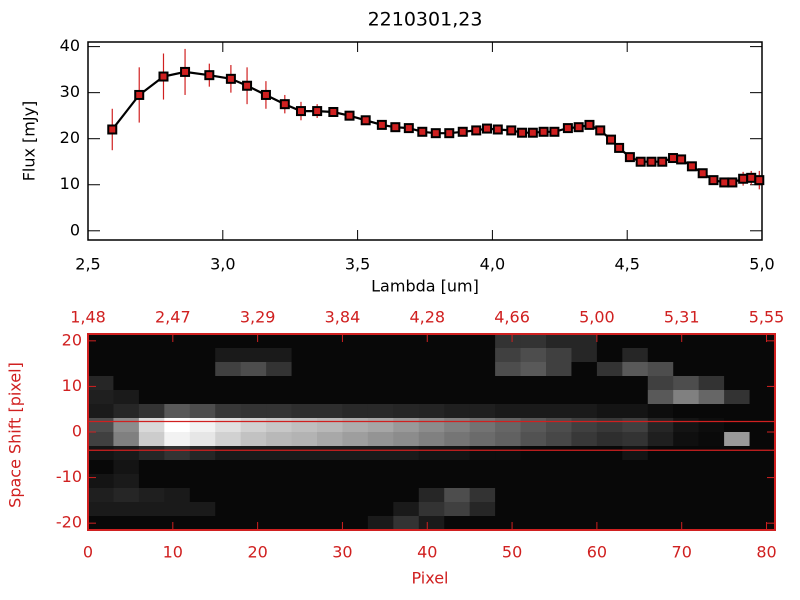  I want to click on x-tick-label: 3,0, so click(222, 264).